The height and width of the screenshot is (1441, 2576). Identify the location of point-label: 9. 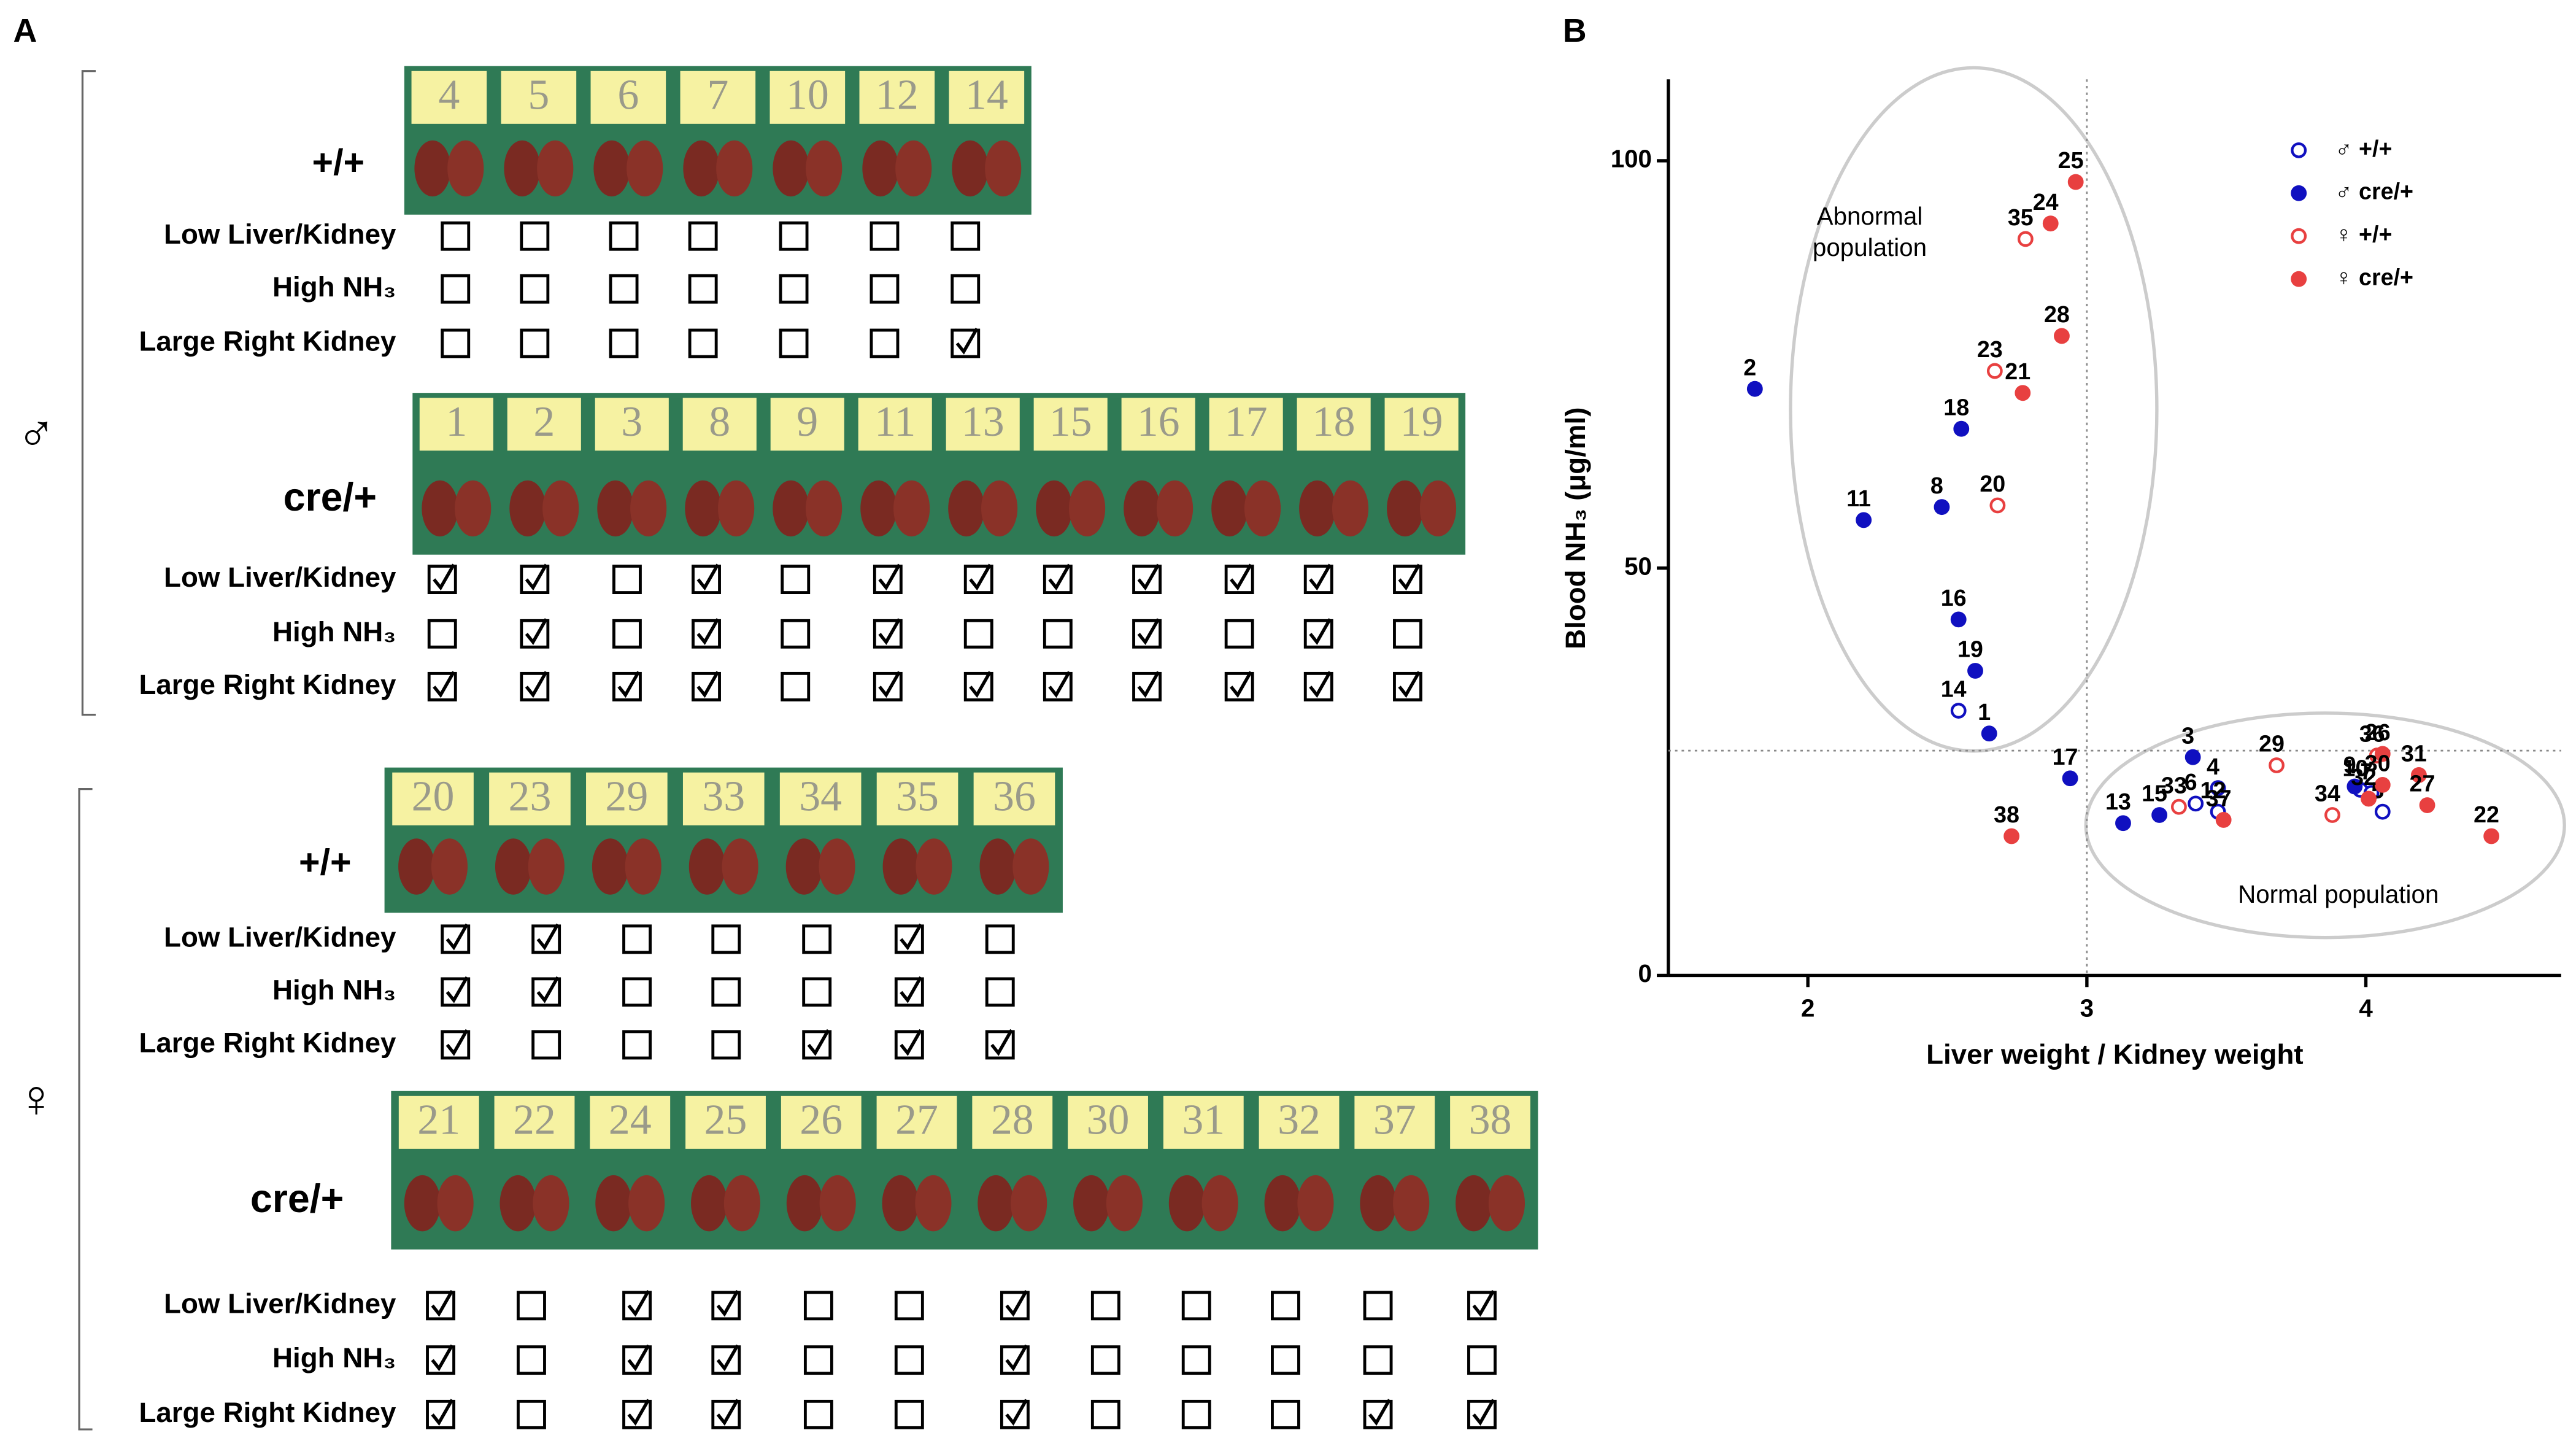
(2349, 765).